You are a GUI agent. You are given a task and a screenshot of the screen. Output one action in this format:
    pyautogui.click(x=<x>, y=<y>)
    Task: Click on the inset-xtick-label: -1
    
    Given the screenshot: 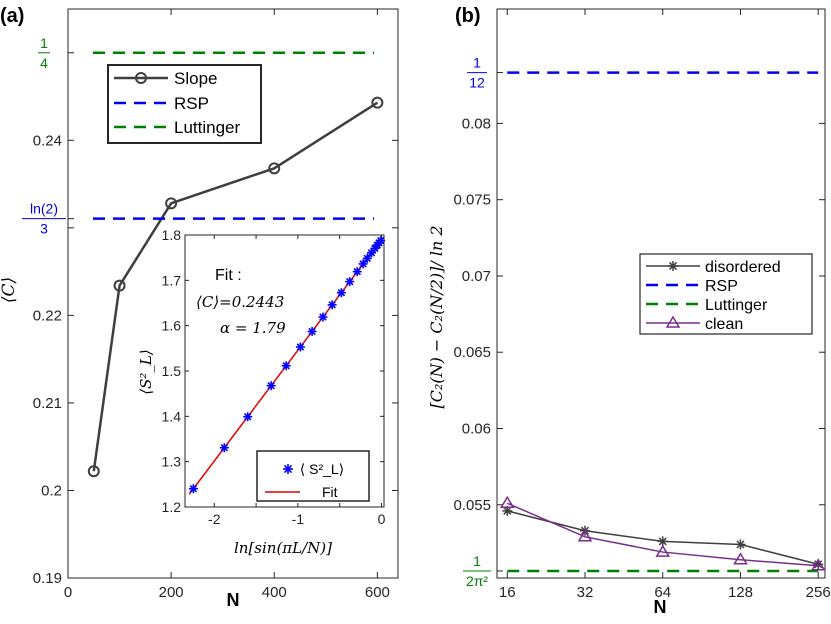 What is the action you would take?
    pyautogui.click(x=298, y=519)
    